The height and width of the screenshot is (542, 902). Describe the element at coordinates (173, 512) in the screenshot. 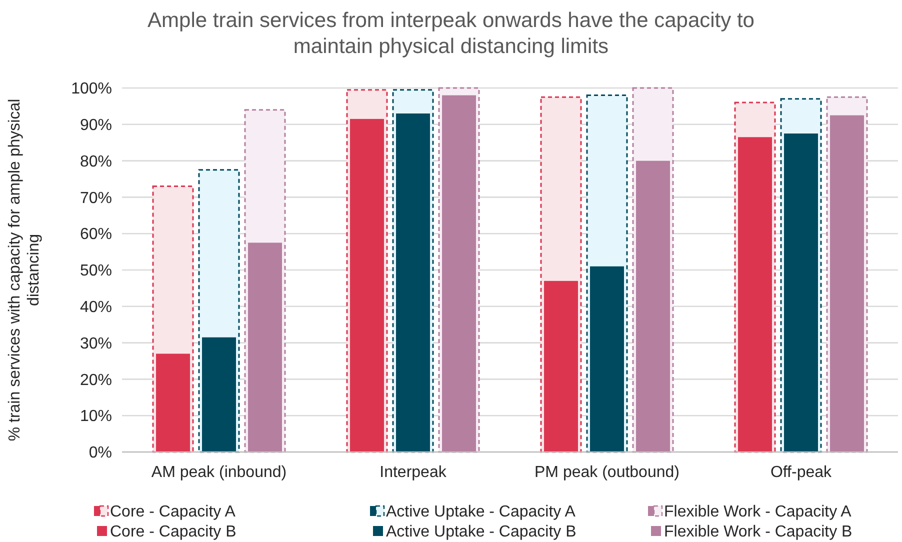

I see `legend-label: Core - Capacity A` at that location.